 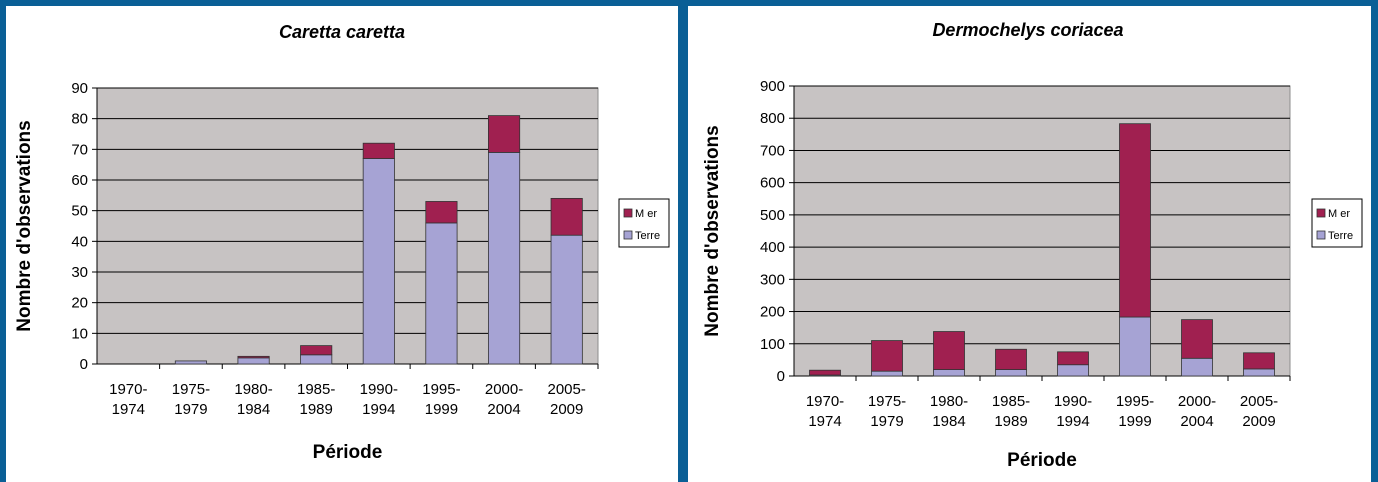 What do you see at coordinates (772, 344) in the screenshot?
I see `y-tick-label: 100` at bounding box center [772, 344].